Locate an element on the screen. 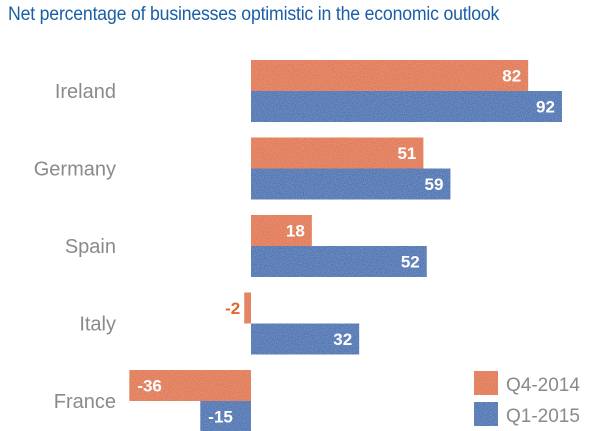  legend-swatch-q4-2014 is located at coordinates (486, 383).